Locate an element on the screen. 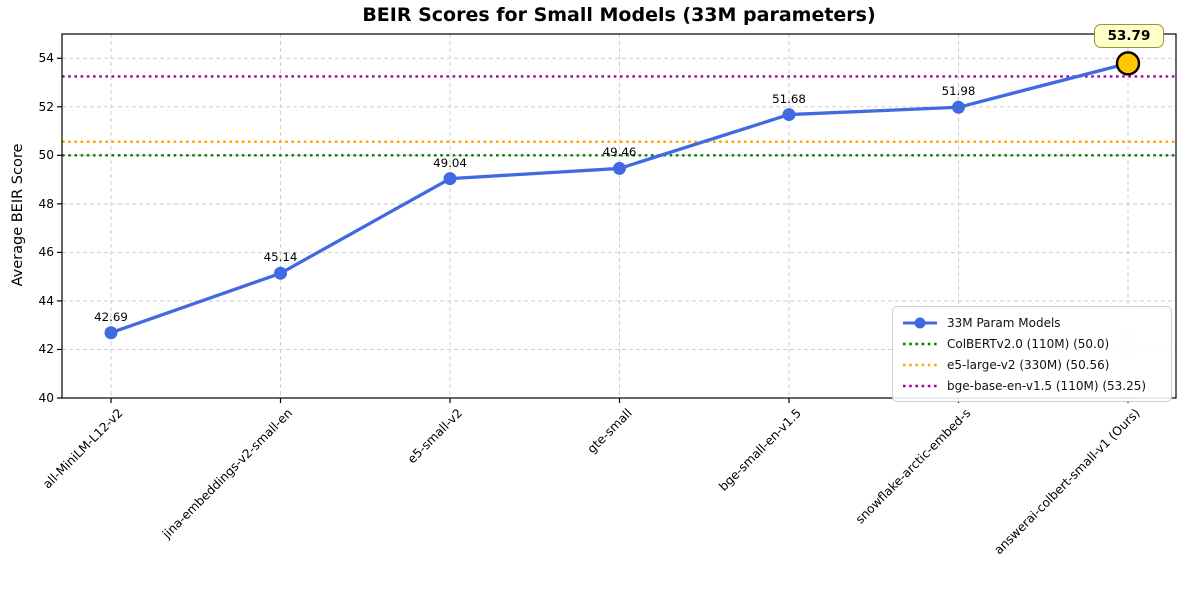 This screenshot has height=590, width=1187. legend-item: e5-large-v2 (330M) (50.56) is located at coordinates (1032, 364).